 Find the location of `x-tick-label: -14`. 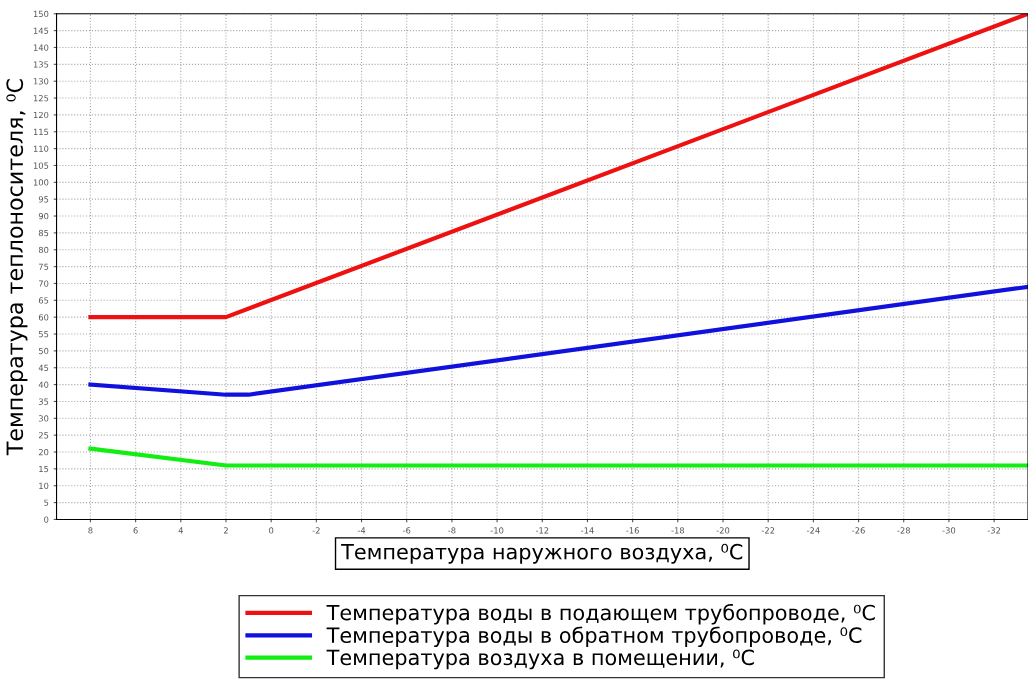

x-tick-label: -14 is located at coordinates (587, 530).